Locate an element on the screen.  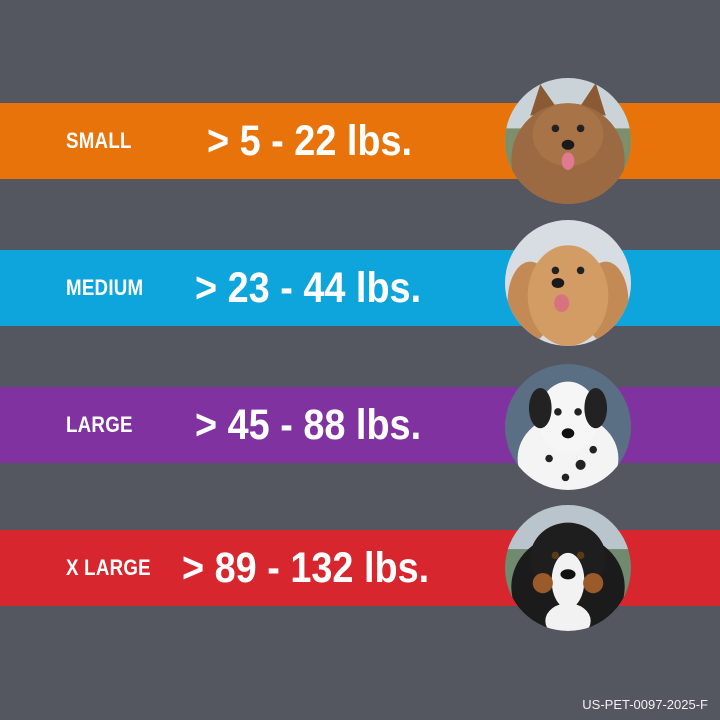
weight-range: > 45 - 88 lbs. is located at coordinates (308, 425).